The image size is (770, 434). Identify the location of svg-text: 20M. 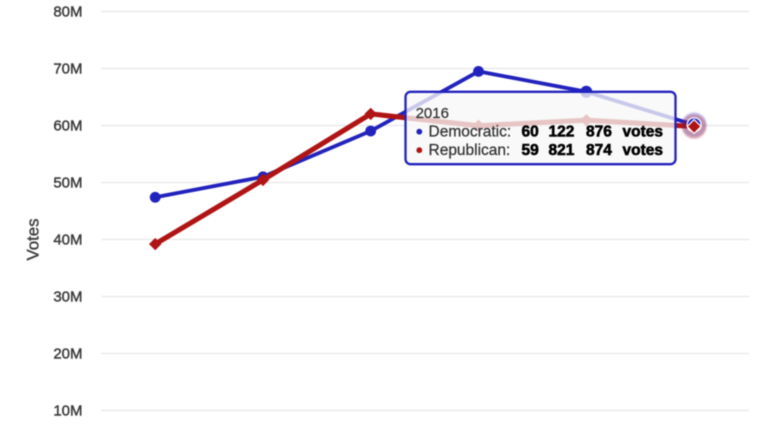
(67, 353).